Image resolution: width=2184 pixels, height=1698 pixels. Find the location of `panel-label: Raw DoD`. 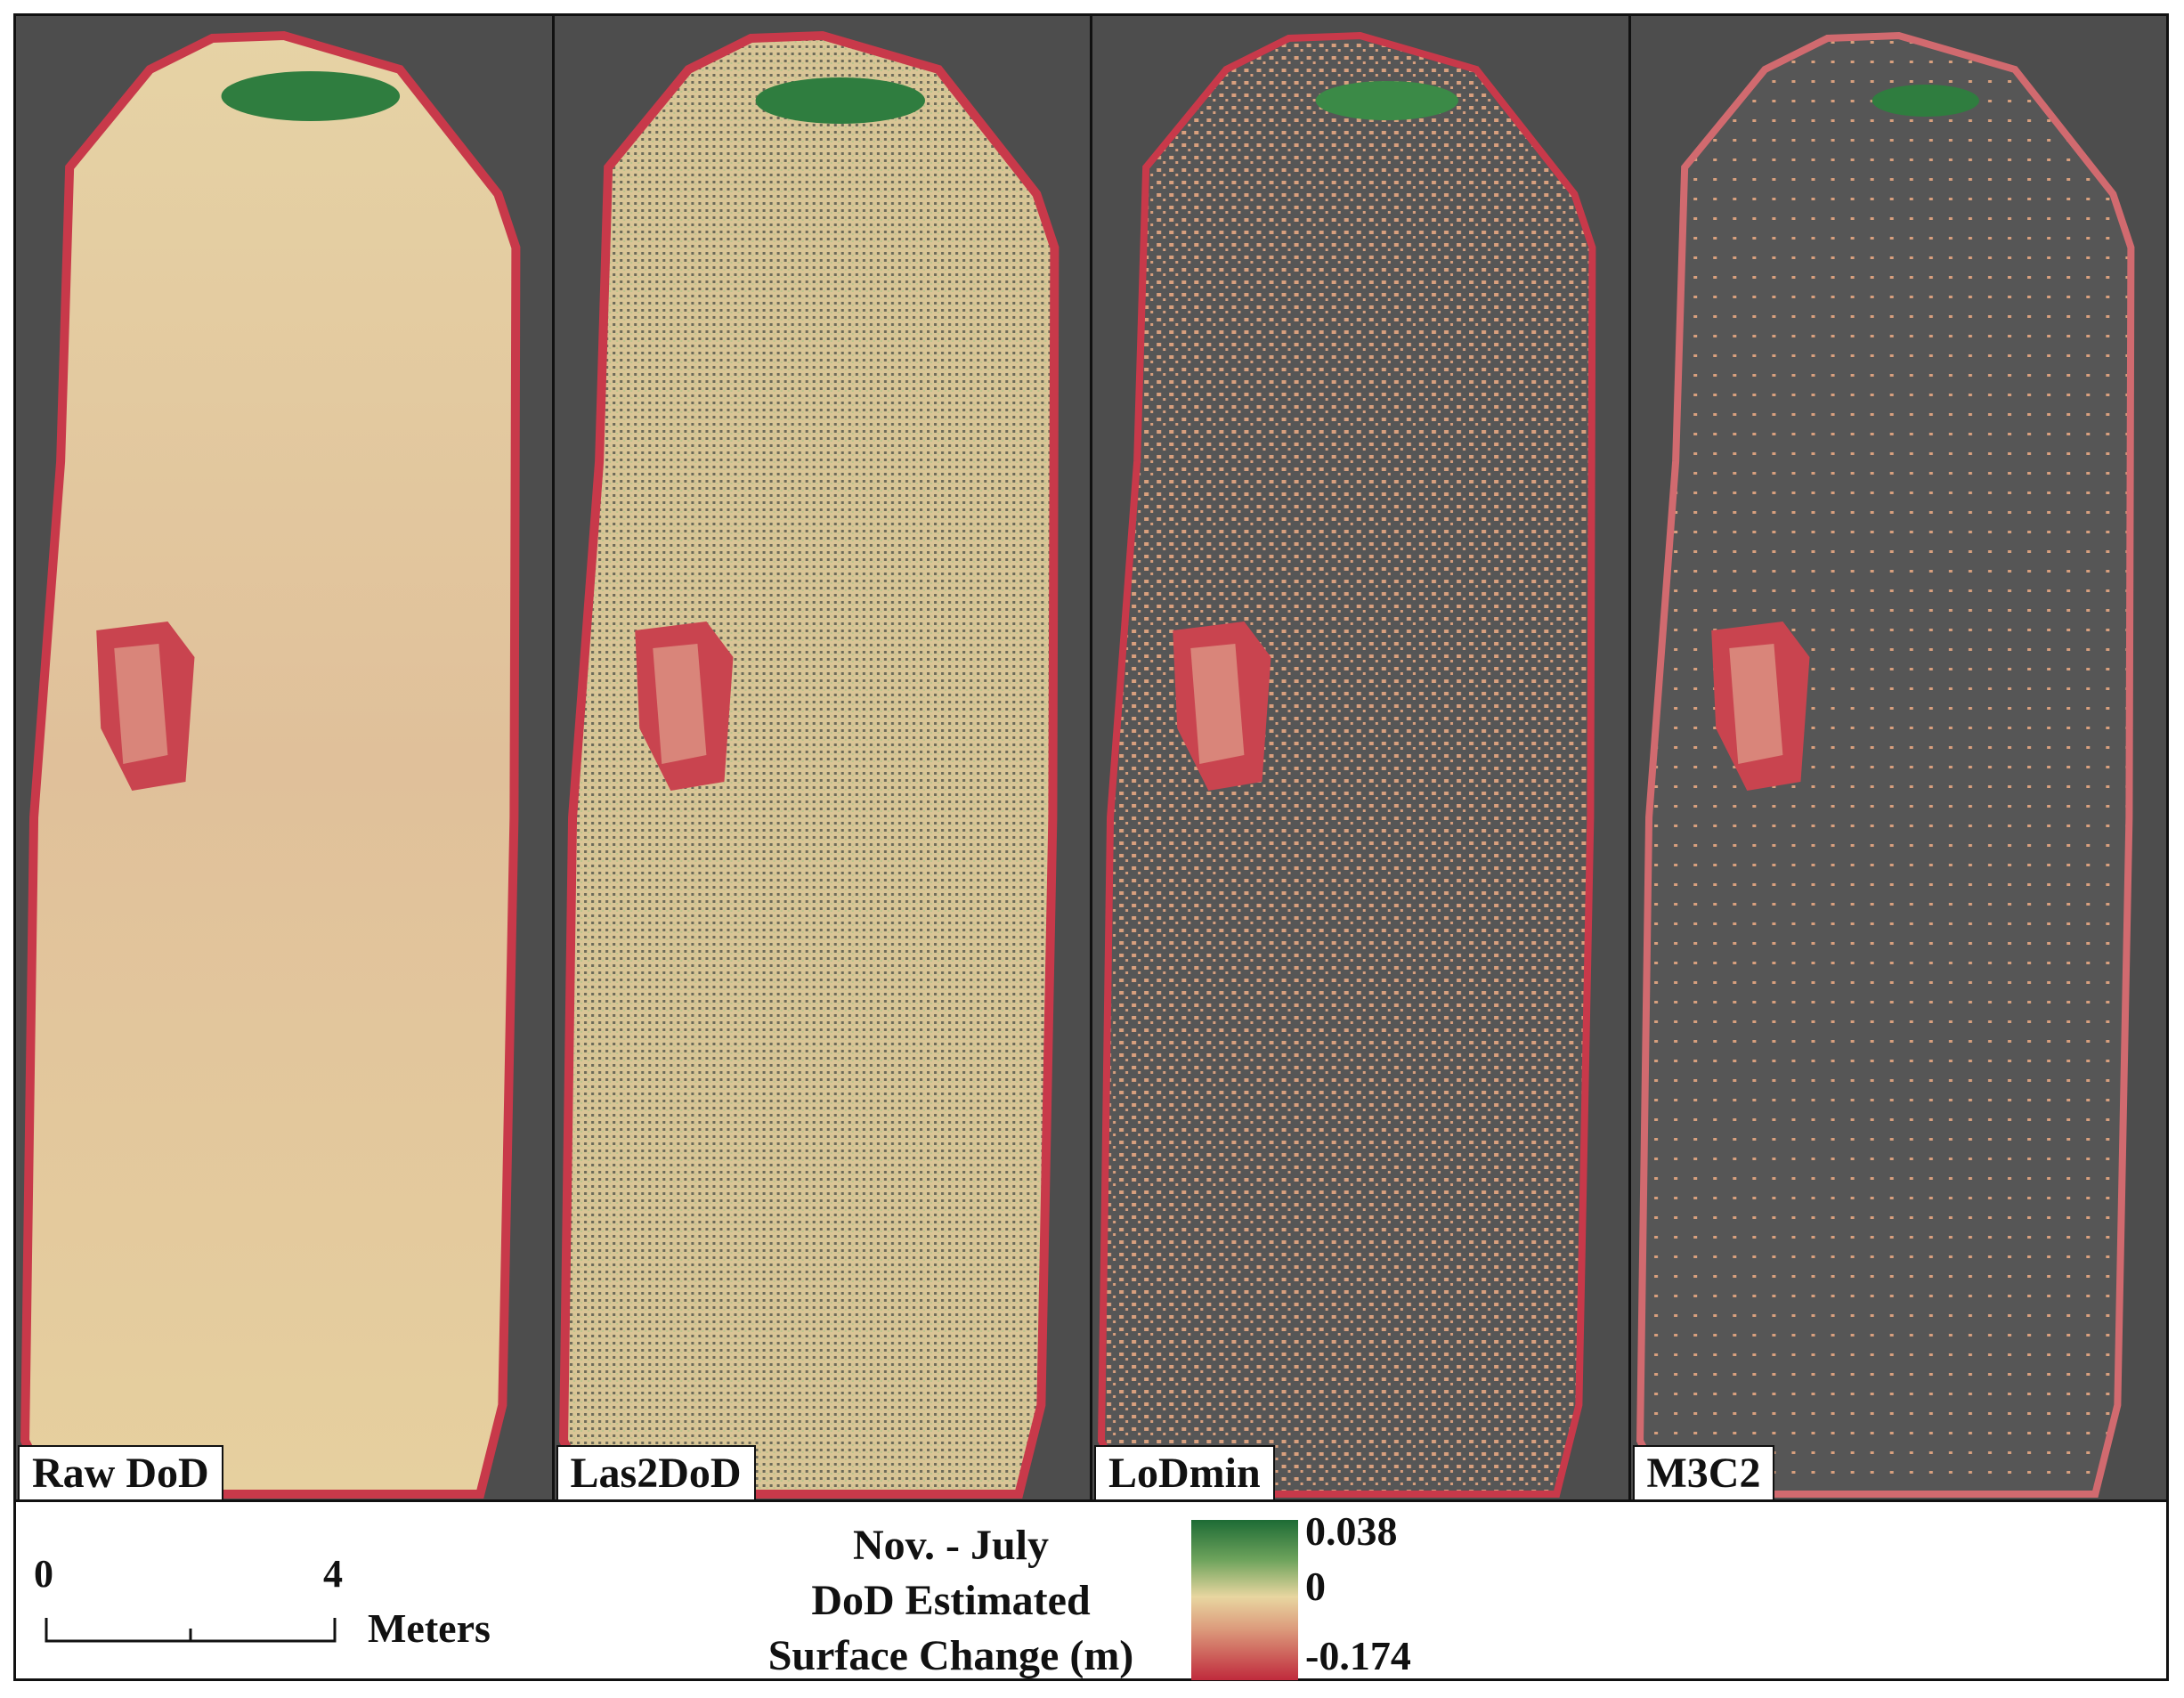

panel-label: Raw DoD is located at coordinates (120, 1472).